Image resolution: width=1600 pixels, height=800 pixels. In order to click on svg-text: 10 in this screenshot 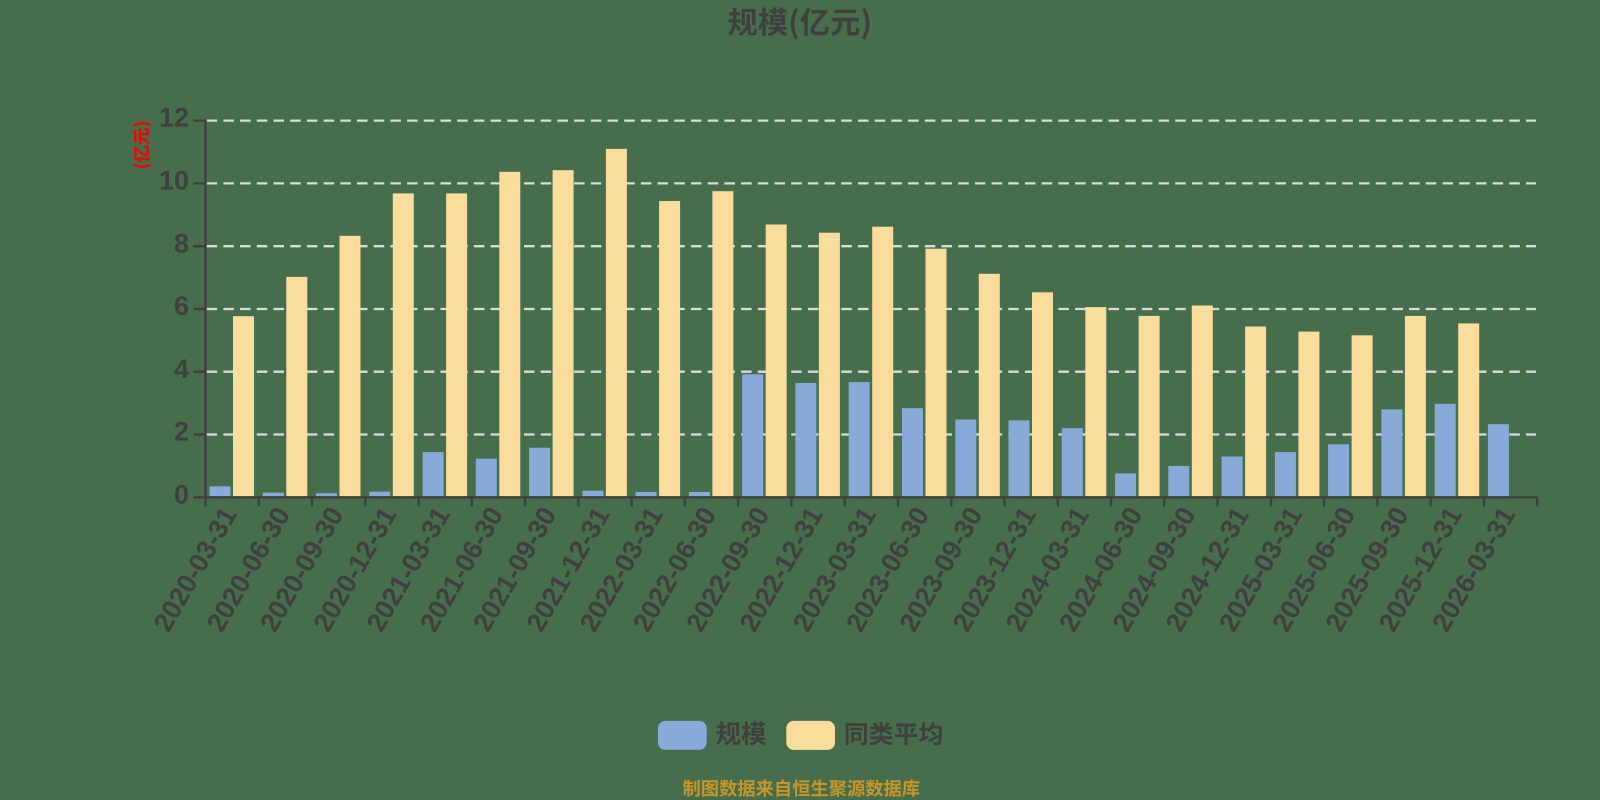, I will do `click(174, 181)`.